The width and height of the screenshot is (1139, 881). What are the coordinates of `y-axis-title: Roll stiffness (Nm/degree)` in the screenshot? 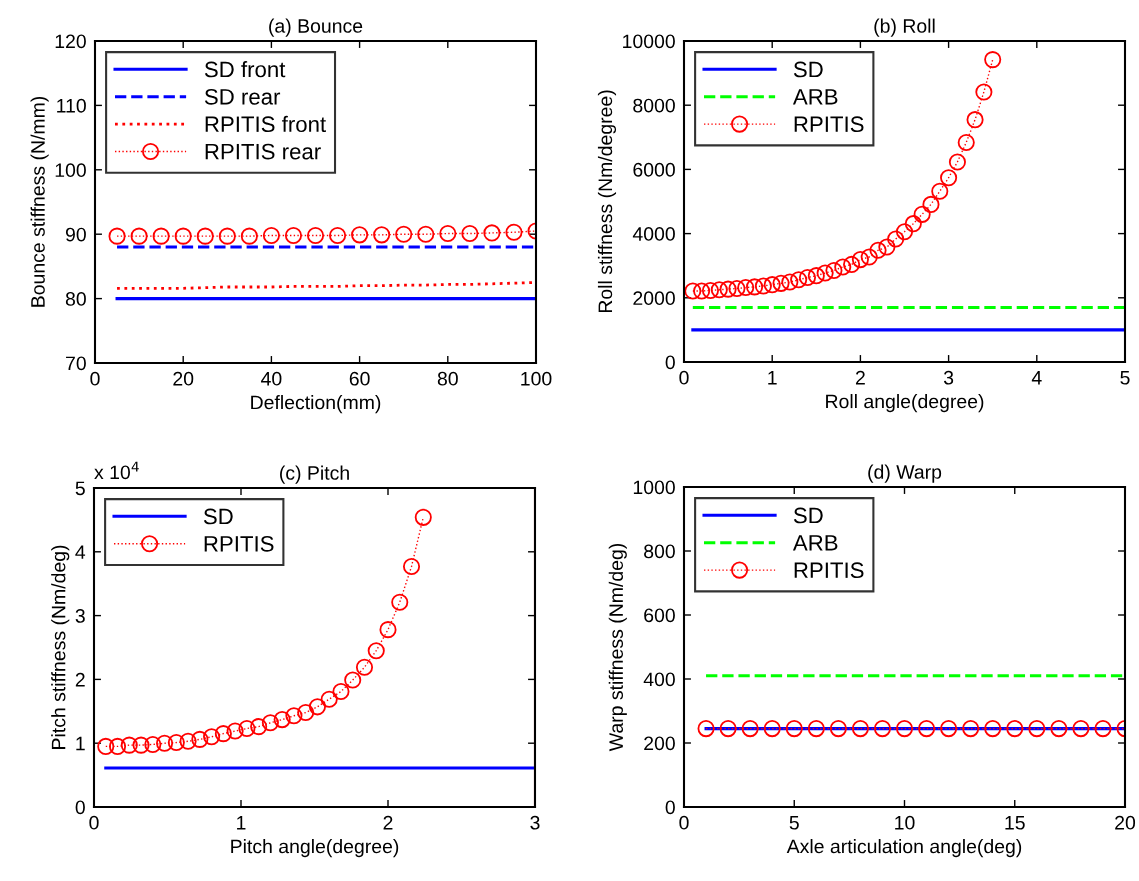 It's located at (607, 201).